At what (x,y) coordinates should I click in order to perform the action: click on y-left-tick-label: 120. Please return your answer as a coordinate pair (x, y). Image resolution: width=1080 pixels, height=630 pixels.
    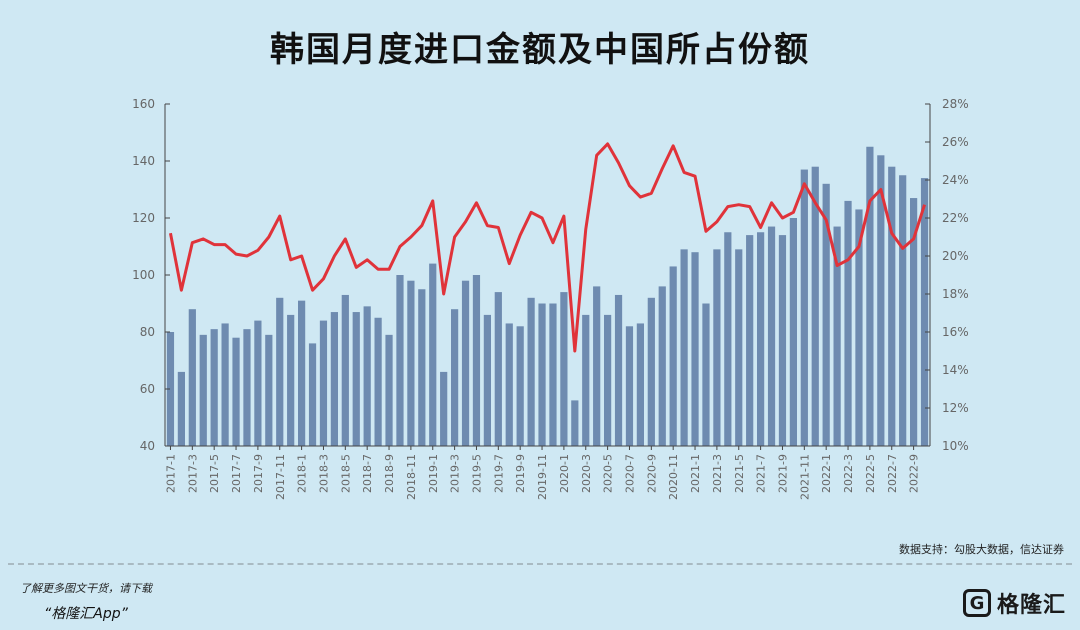
    Looking at the image, I should click on (143, 218).